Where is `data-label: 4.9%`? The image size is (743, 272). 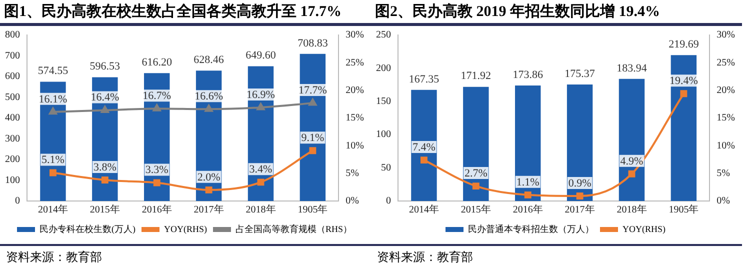
data-label: 4.9% is located at coordinates (632, 161).